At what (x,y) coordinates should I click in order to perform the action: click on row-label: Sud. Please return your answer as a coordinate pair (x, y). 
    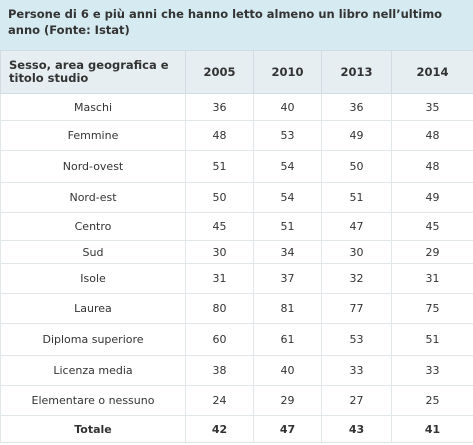
    Looking at the image, I should click on (93, 252).